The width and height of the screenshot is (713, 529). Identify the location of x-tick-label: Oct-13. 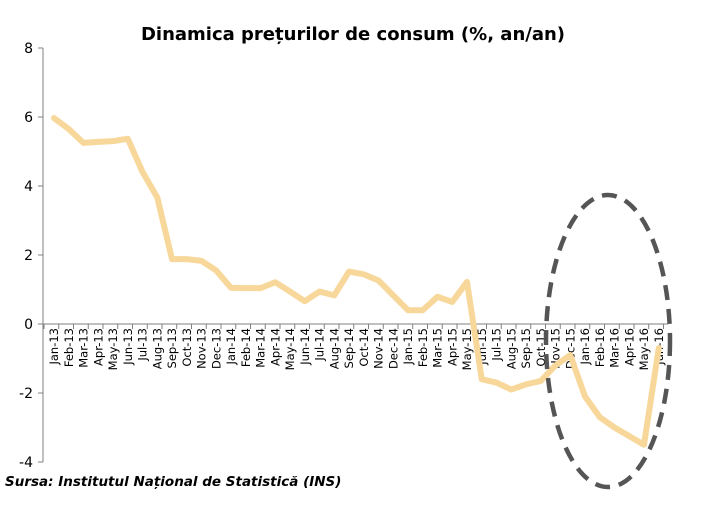
(187, 347).